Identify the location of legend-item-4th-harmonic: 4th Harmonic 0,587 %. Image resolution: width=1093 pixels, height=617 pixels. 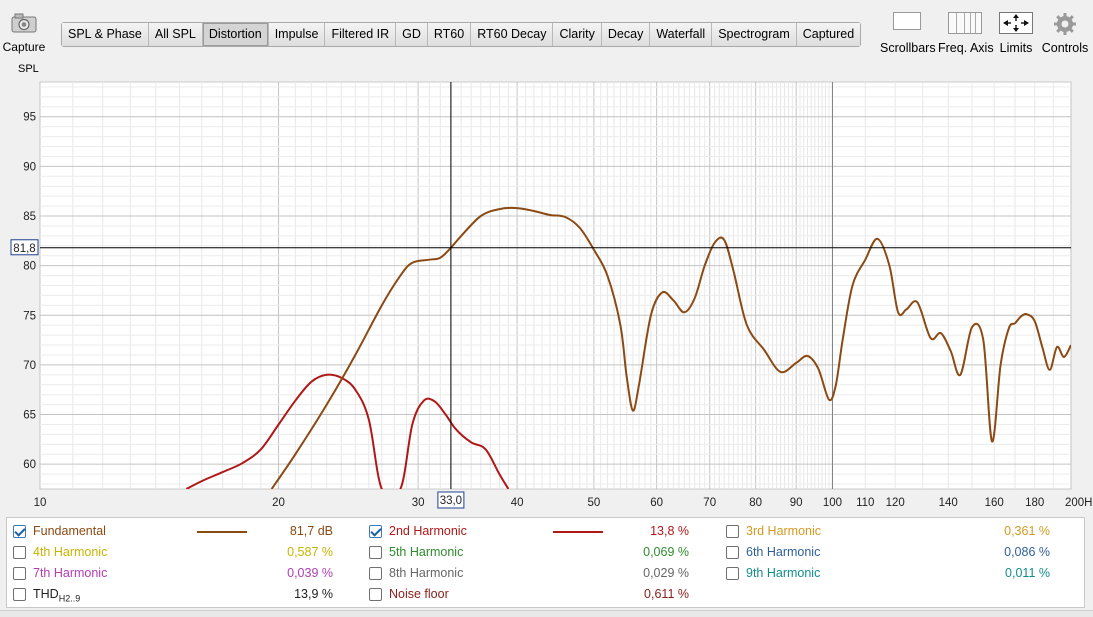
(188, 552).